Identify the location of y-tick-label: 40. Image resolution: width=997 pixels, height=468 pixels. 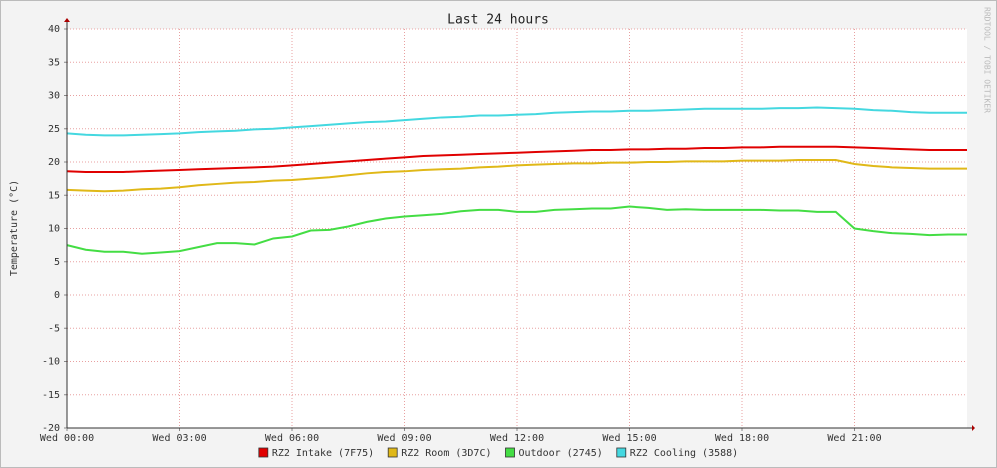
(54, 29).